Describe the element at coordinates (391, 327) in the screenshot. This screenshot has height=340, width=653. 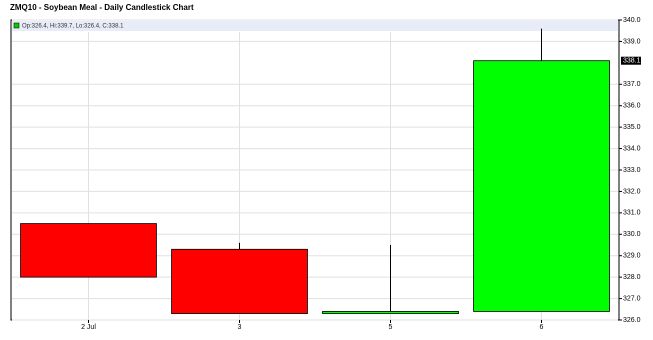
I see `x-tick-label: 5` at that location.